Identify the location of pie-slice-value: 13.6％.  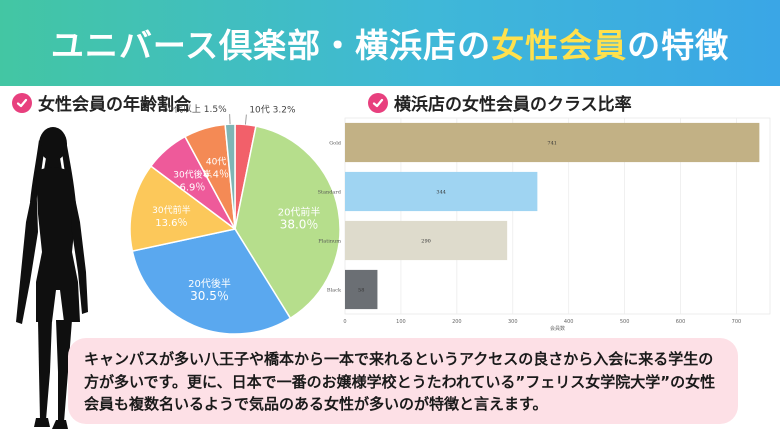
(171, 223).